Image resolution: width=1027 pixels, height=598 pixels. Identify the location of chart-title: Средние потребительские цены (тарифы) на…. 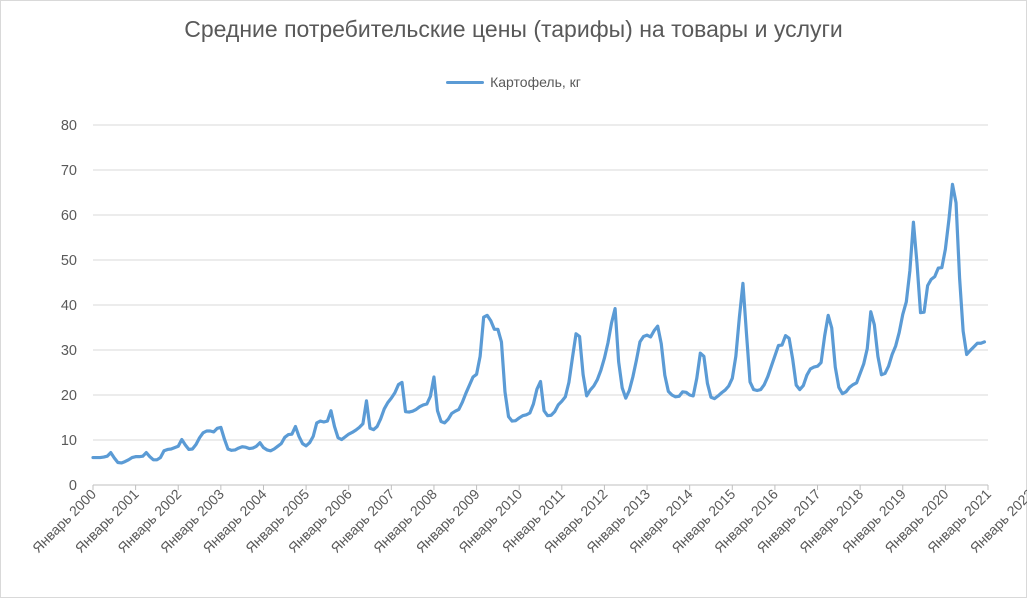
(513, 29).